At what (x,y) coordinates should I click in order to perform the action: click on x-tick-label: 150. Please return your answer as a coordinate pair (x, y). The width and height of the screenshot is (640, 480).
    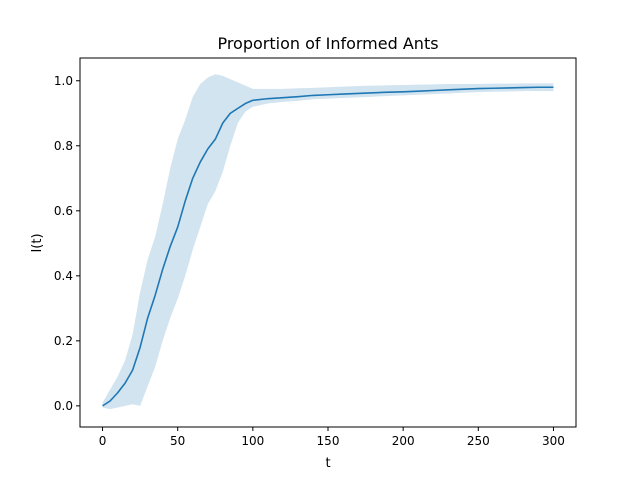
    Looking at the image, I should click on (328, 441).